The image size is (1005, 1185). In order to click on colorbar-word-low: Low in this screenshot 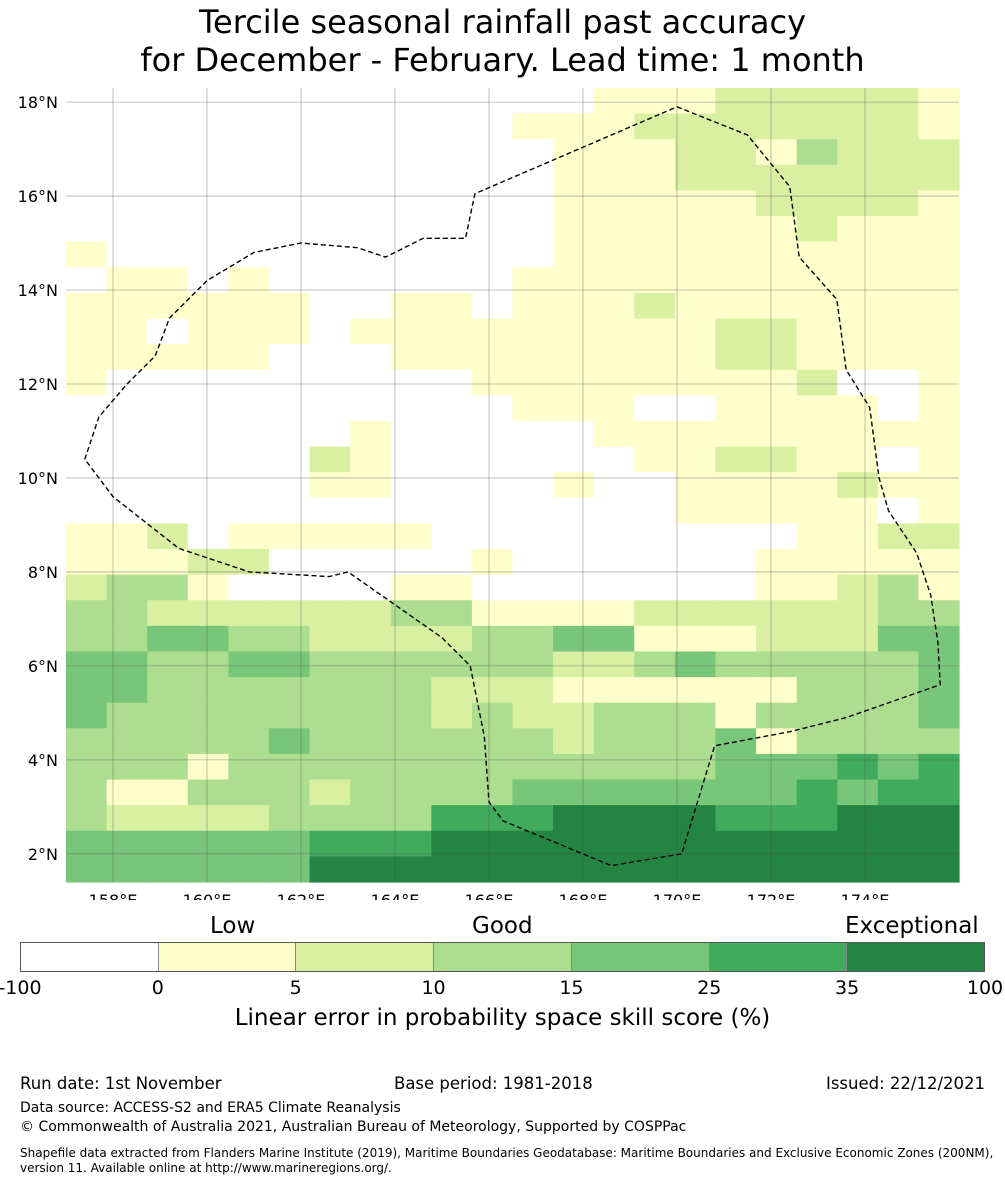, I will do `click(233, 926)`.